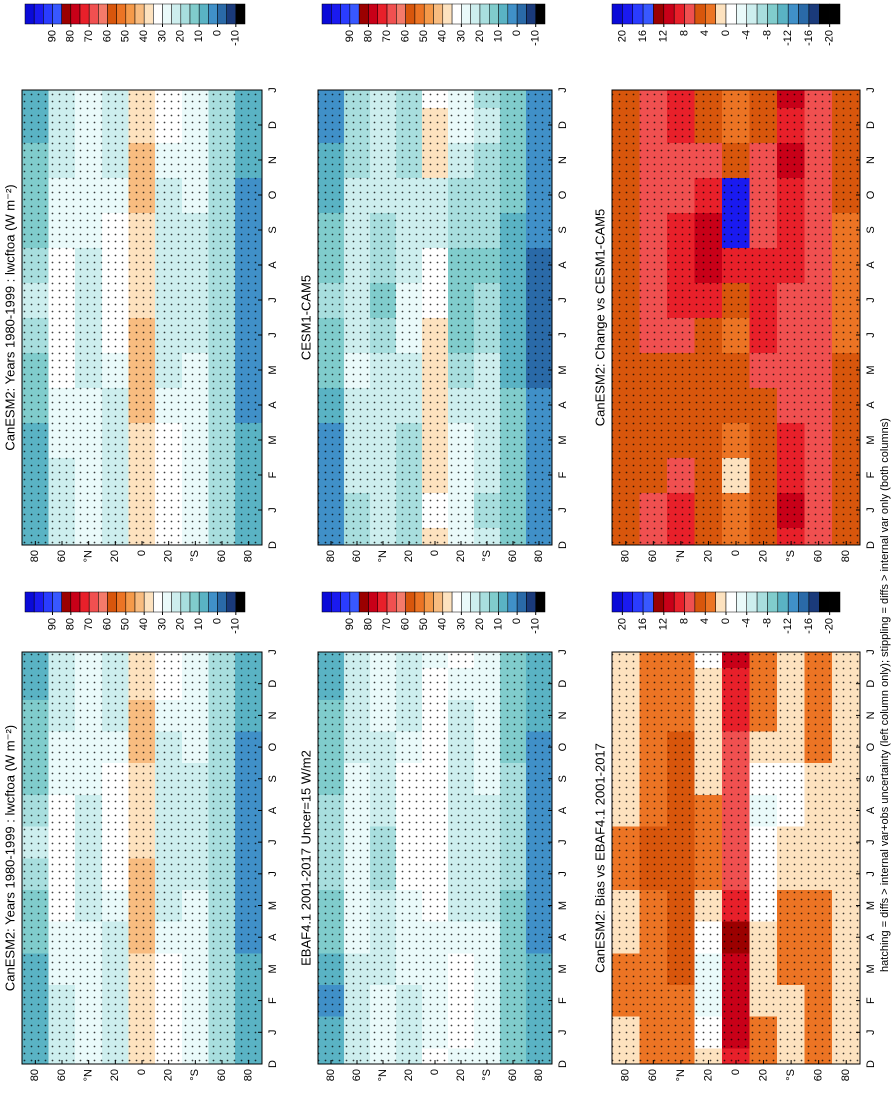  I want to click on colorbar-label: 20, so click(181, 36).